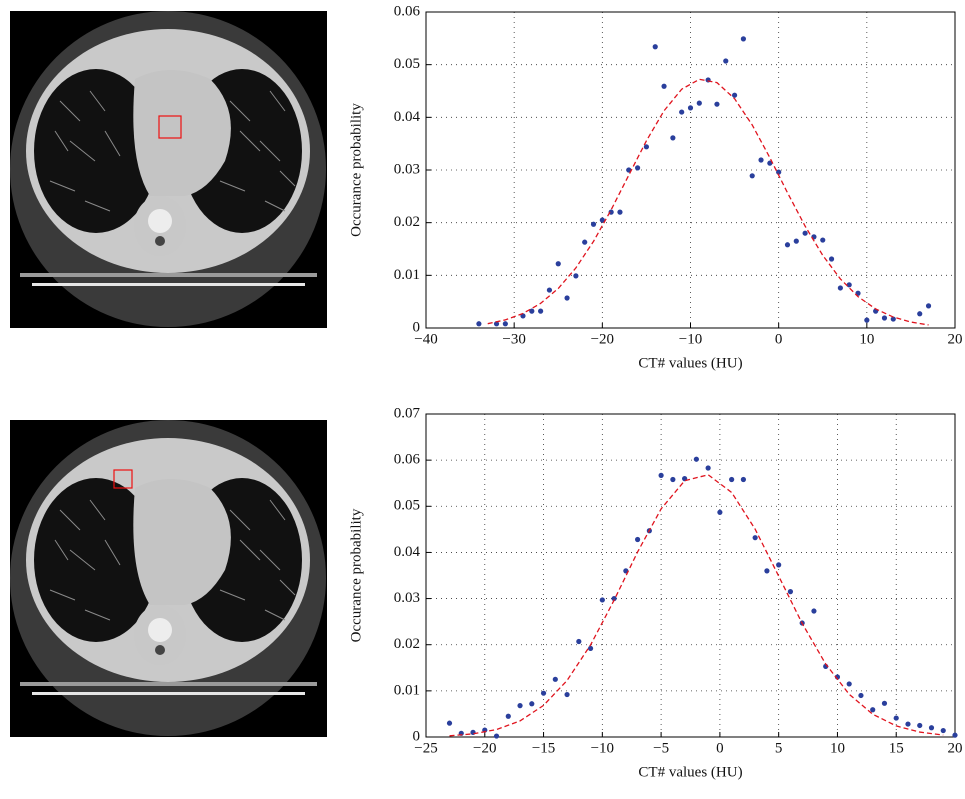 Image resolution: width=965 pixels, height=799 pixels. I want to click on x-tick-label: 0, so click(720, 748).